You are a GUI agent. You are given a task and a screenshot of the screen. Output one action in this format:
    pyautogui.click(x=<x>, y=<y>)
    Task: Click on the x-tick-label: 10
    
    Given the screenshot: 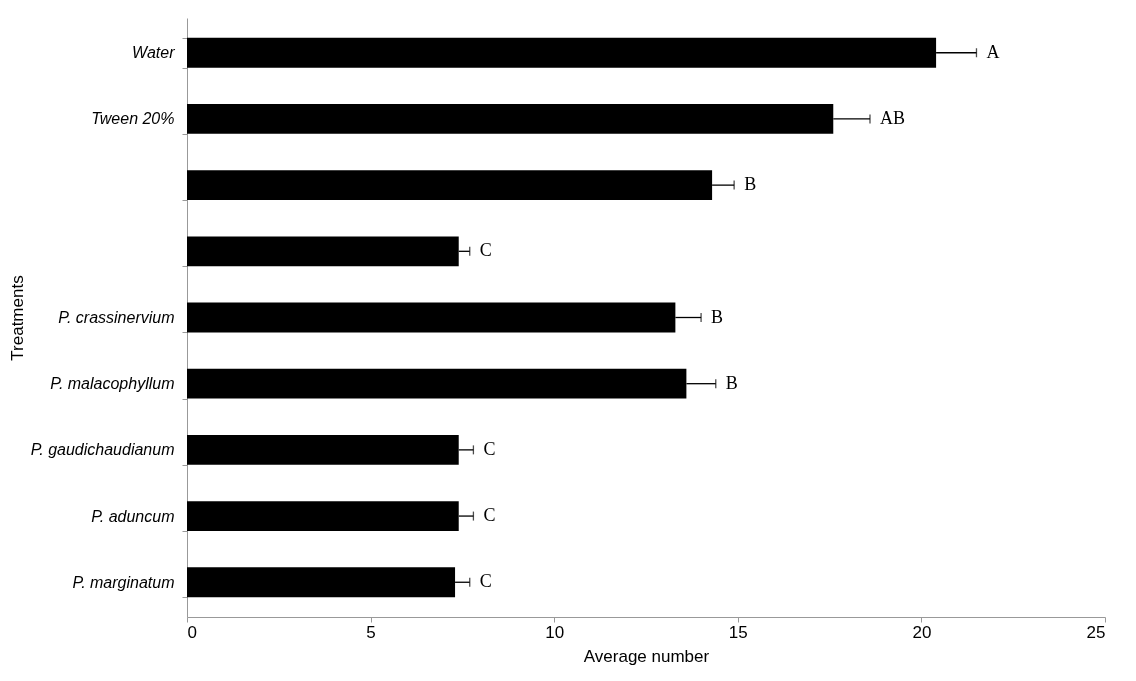 What is the action you would take?
    pyautogui.click(x=555, y=632)
    